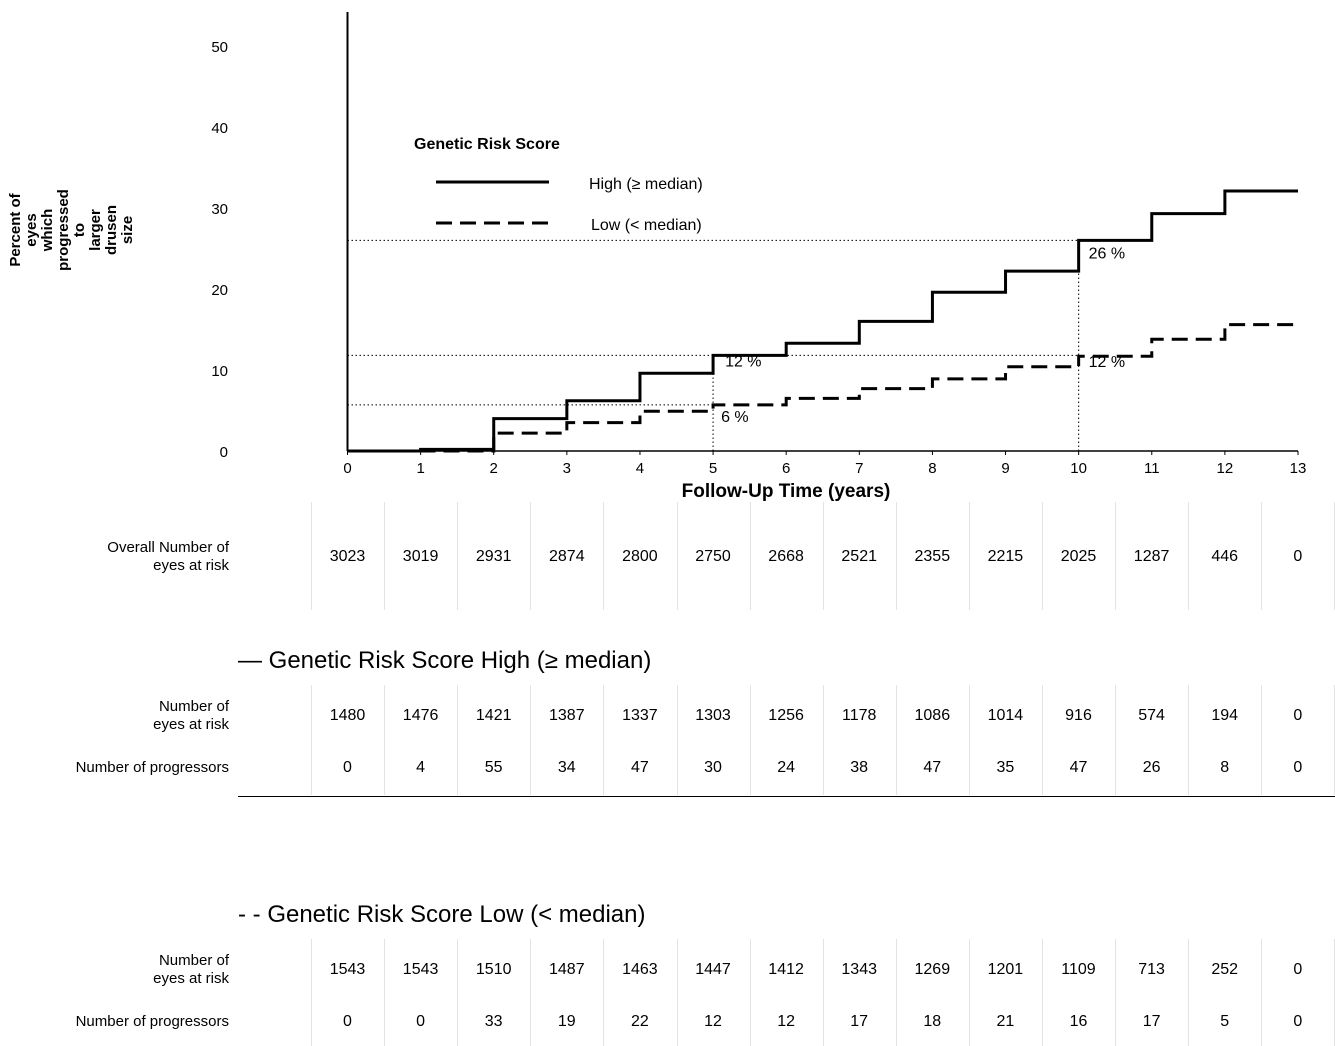  What do you see at coordinates (420, 468) in the screenshot?
I see `x-tick-label-1: 1` at bounding box center [420, 468].